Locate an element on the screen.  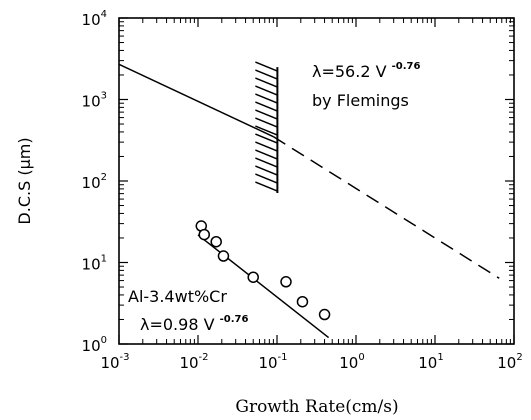
y-tick-label: 10⁰ is located at coordinates (94, 345).